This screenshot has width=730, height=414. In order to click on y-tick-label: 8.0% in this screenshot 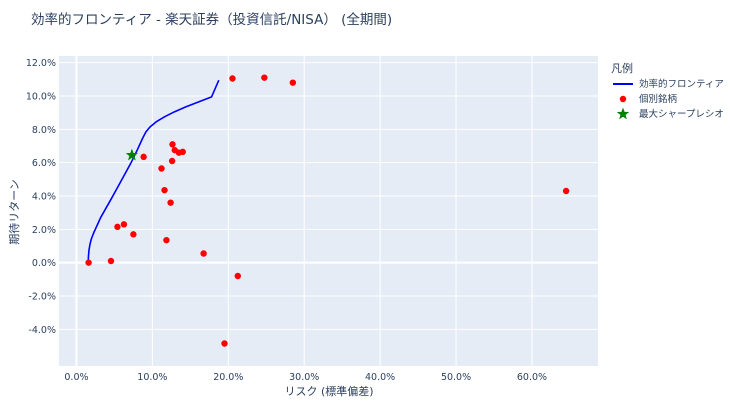, I will do `click(44, 130)`.